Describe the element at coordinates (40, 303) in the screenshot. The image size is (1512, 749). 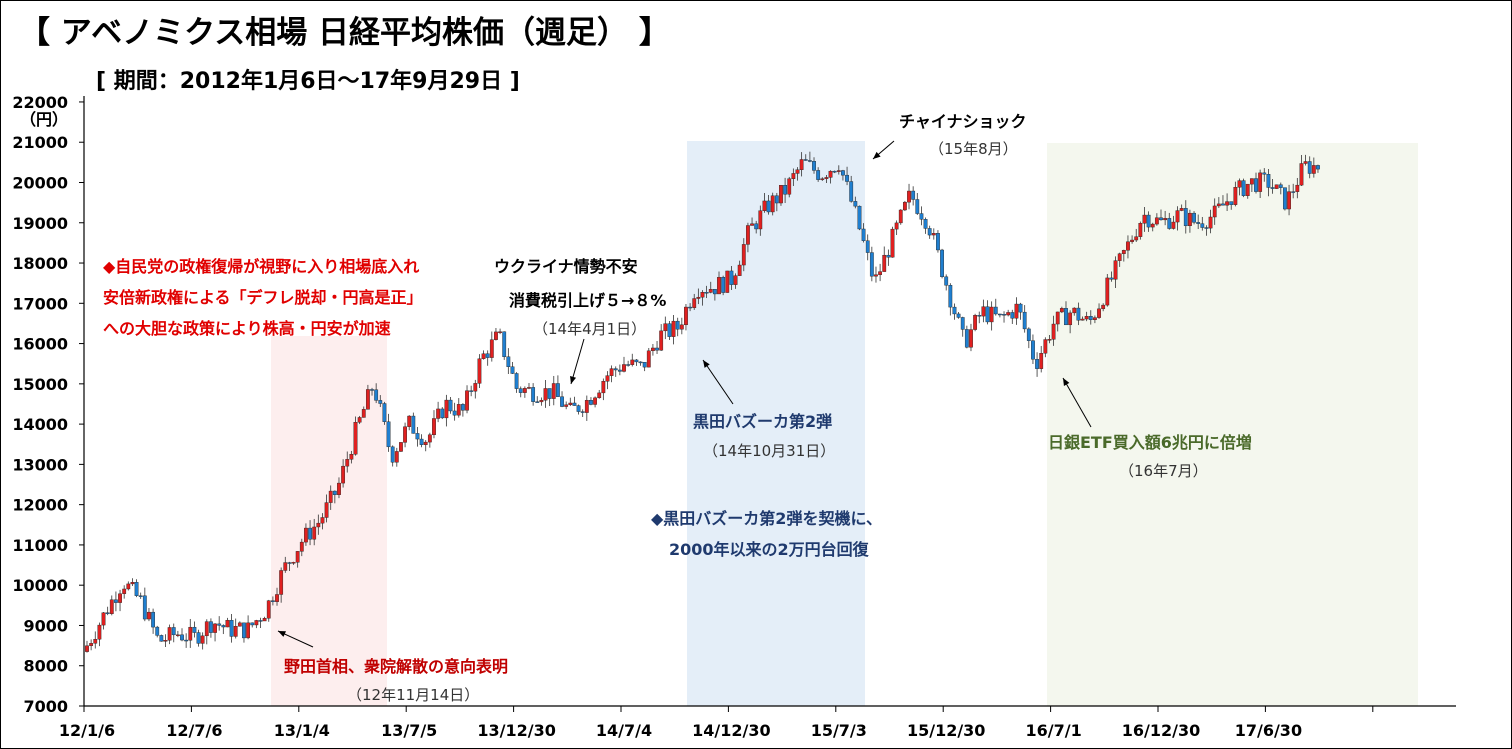
I see `y-tick-label: 17000` at that location.